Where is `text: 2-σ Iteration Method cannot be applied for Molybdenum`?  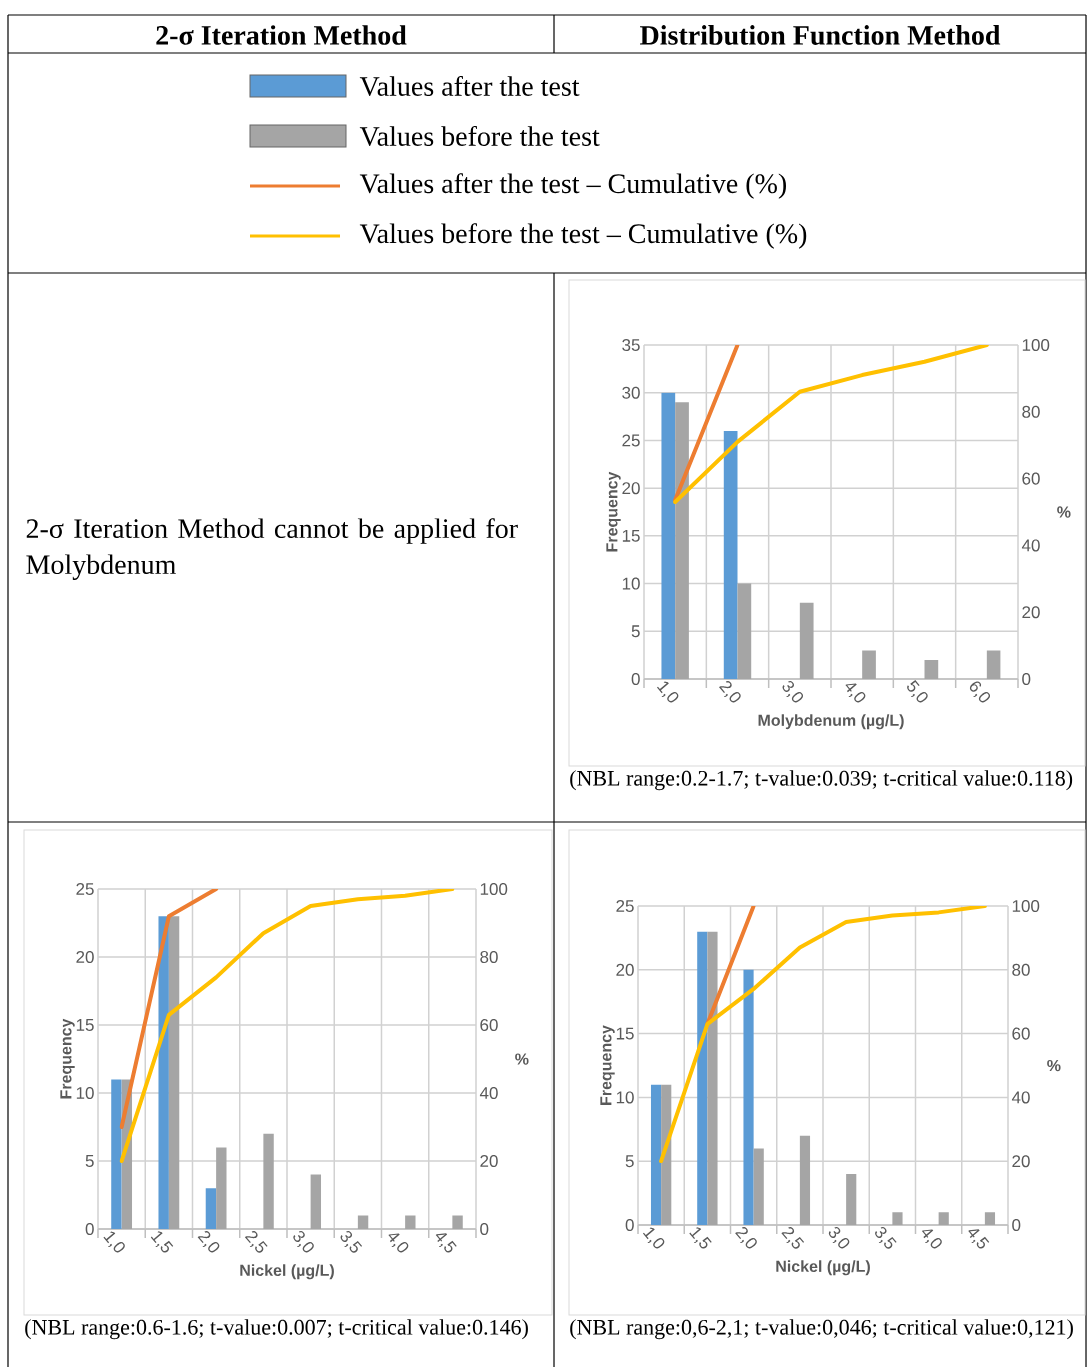
text: 2-σ Iteration Method cannot be applied for Molybdenum is located at coordinates (272, 549).